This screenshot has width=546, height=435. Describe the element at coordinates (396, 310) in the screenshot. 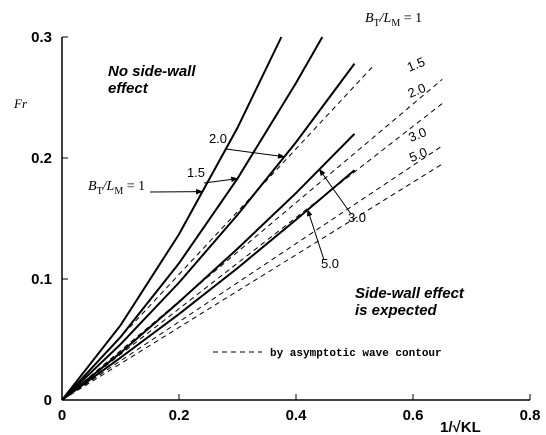

I see `annotation: is expected` at that location.